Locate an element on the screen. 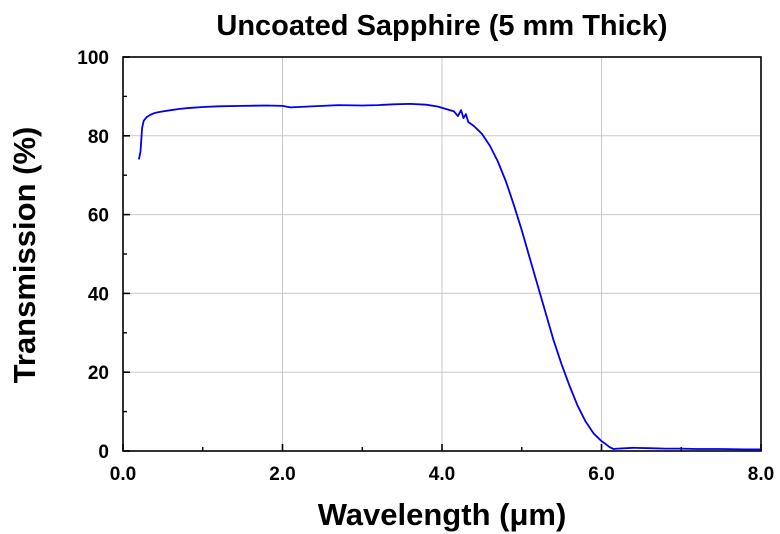 This screenshot has height=534, width=780. y-tick-label: 80 is located at coordinates (98, 137).